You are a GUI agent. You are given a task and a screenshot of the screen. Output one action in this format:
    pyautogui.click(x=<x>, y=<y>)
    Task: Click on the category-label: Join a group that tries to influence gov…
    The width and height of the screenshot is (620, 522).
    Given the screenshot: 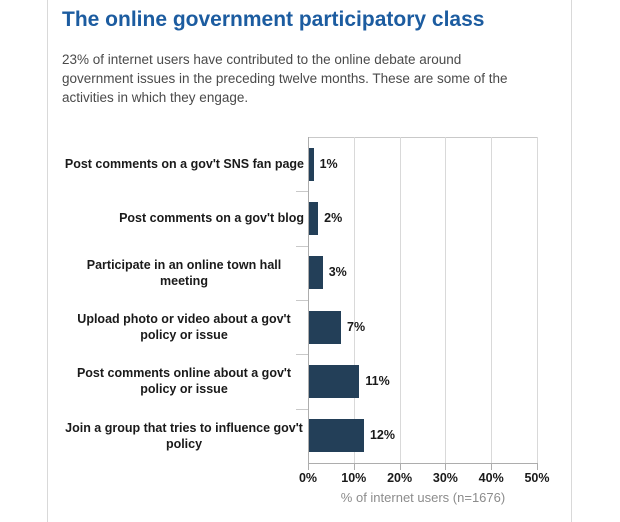 What is the action you would take?
    pyautogui.click(x=184, y=435)
    